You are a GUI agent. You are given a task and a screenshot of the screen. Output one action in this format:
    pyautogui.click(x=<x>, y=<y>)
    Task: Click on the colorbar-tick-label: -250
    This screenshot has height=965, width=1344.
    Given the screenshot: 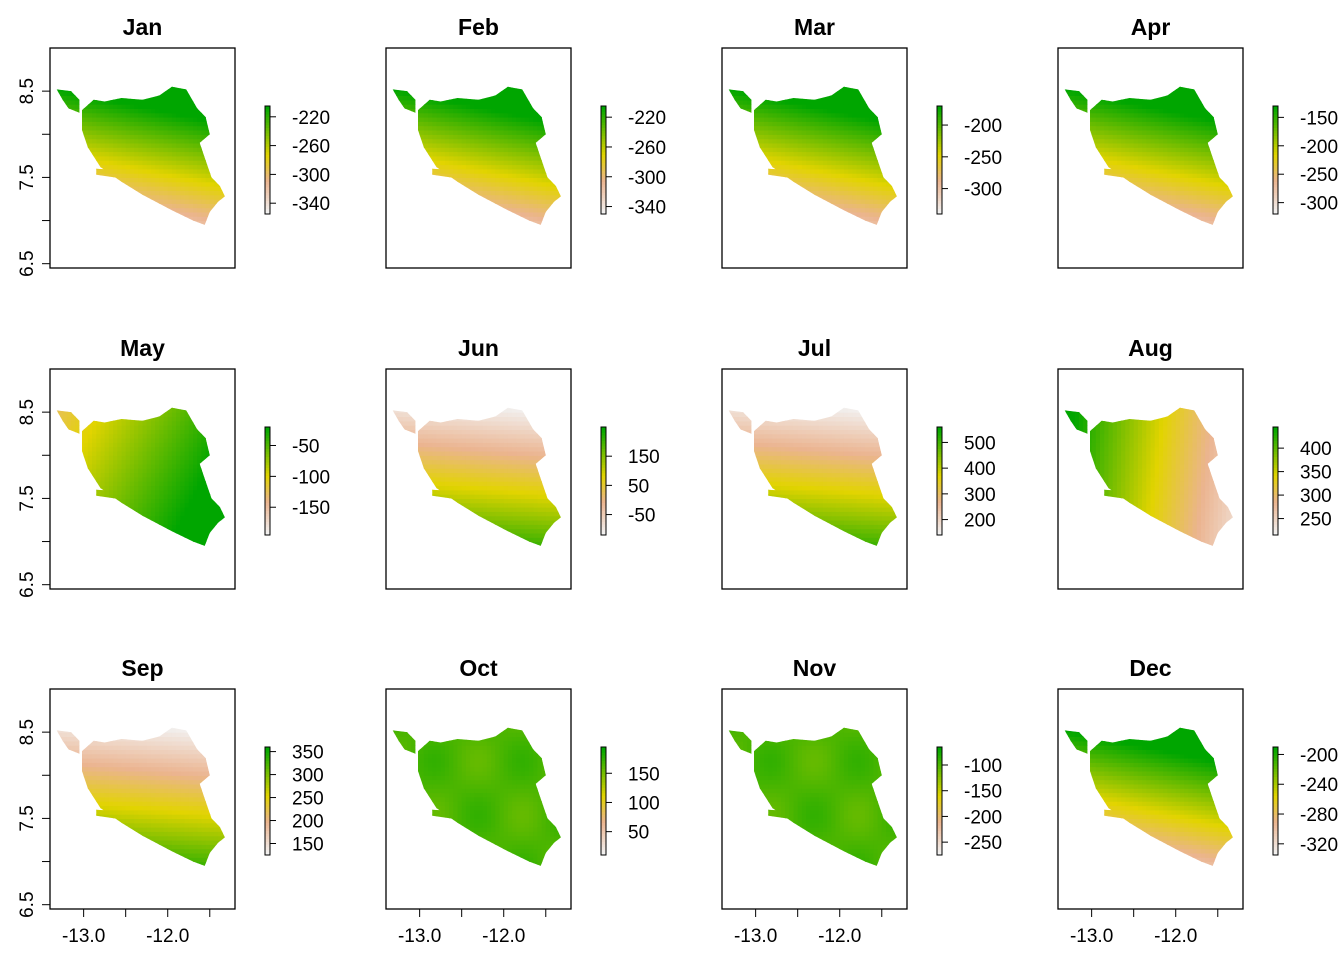 What is the action you would take?
    pyautogui.click(x=983, y=158)
    